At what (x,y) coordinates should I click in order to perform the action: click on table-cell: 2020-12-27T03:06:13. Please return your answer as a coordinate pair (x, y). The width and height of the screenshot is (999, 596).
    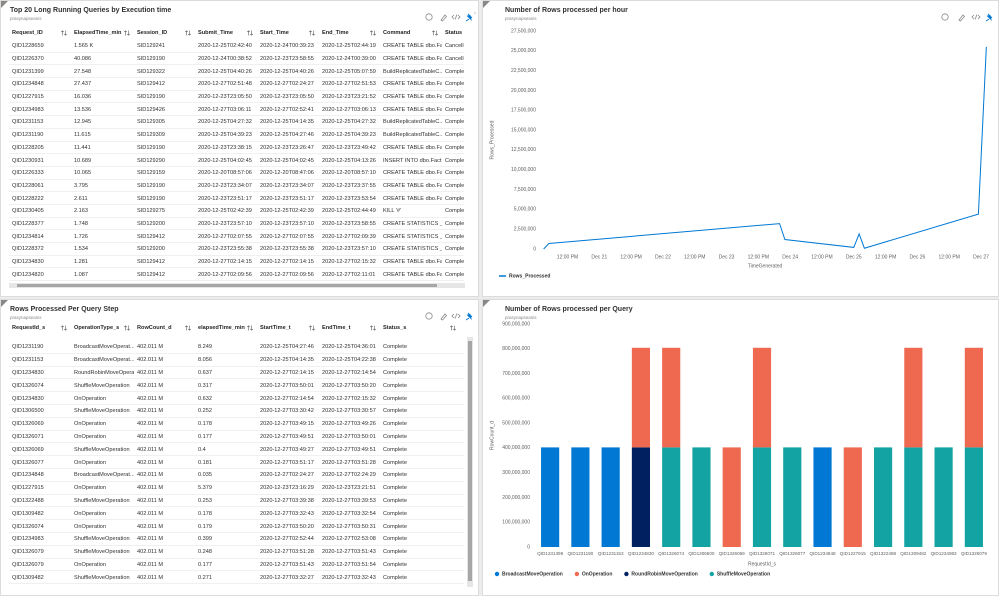
    Looking at the image, I should click on (349, 109).